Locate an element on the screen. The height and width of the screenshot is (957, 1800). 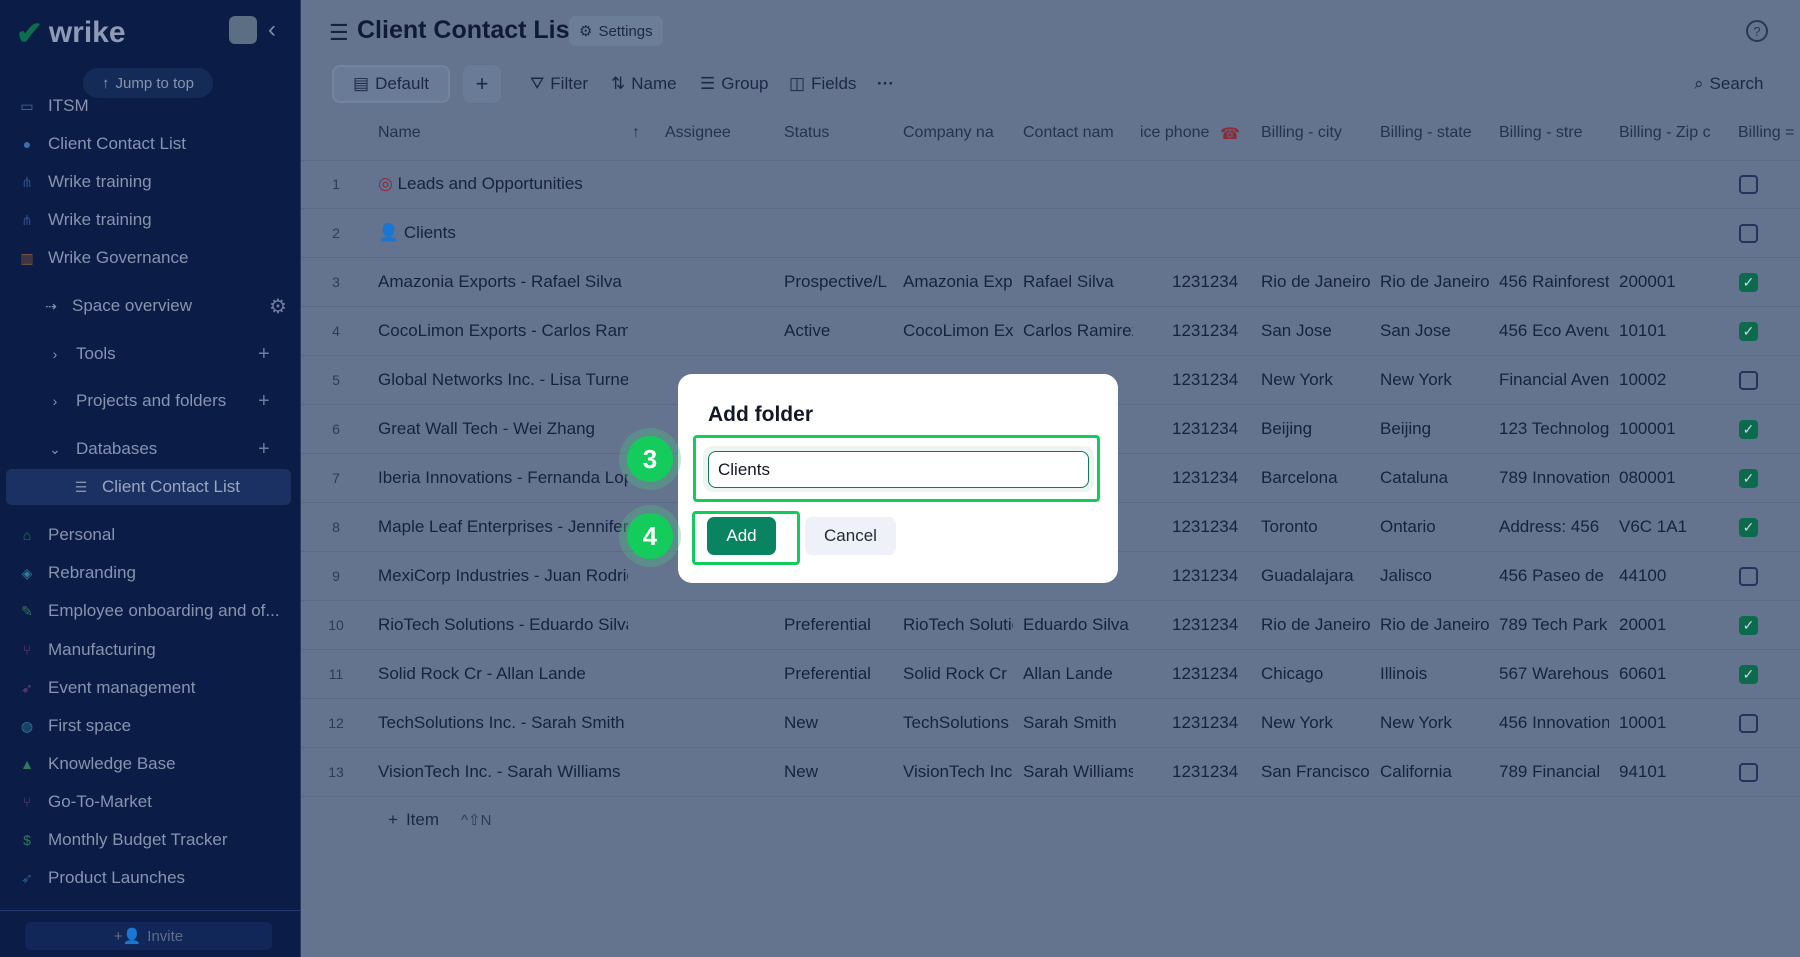
cell-name: Global Networks Inc. - Lisa Turner is located at coordinates (503, 379).